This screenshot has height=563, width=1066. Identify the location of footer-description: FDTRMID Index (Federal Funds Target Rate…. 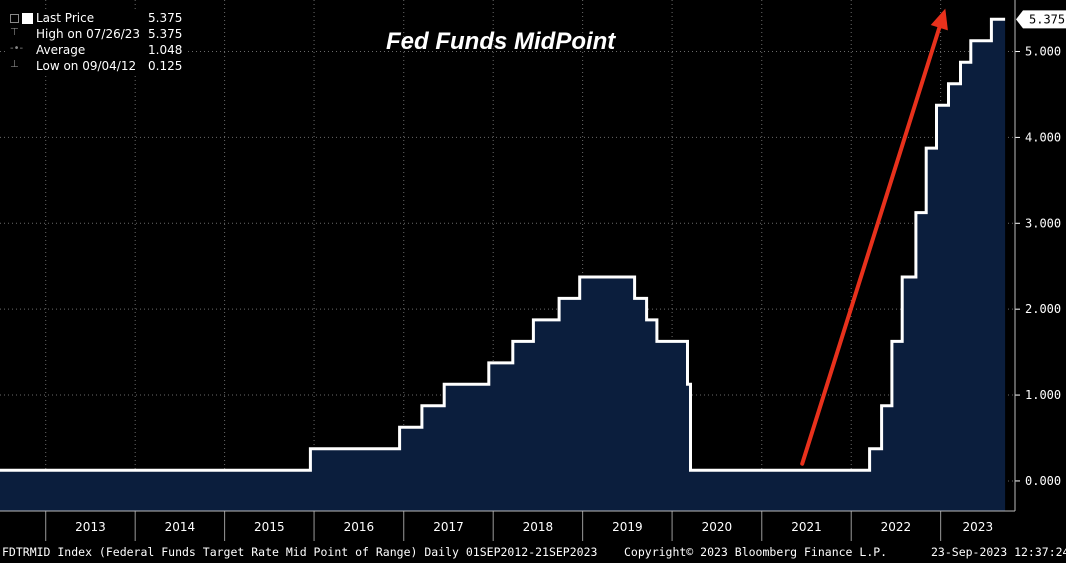
(300, 552).